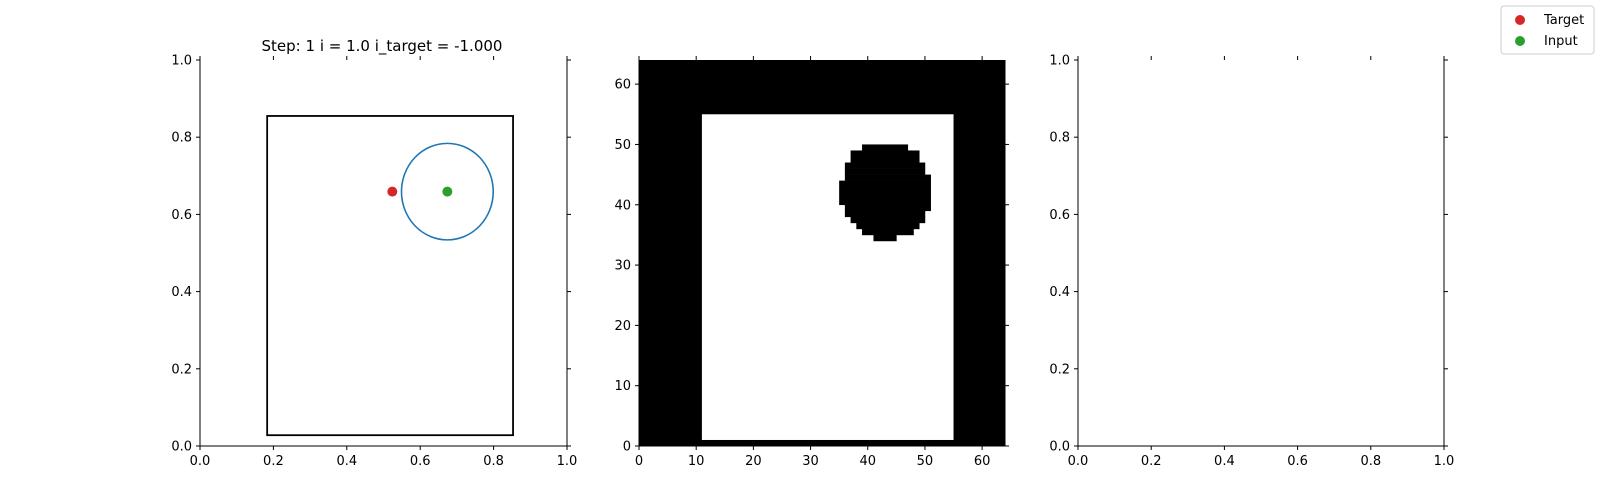 The width and height of the screenshot is (1600, 500). Describe the element at coordinates (1561, 41) in the screenshot. I see `legend-label-input: Input` at that location.